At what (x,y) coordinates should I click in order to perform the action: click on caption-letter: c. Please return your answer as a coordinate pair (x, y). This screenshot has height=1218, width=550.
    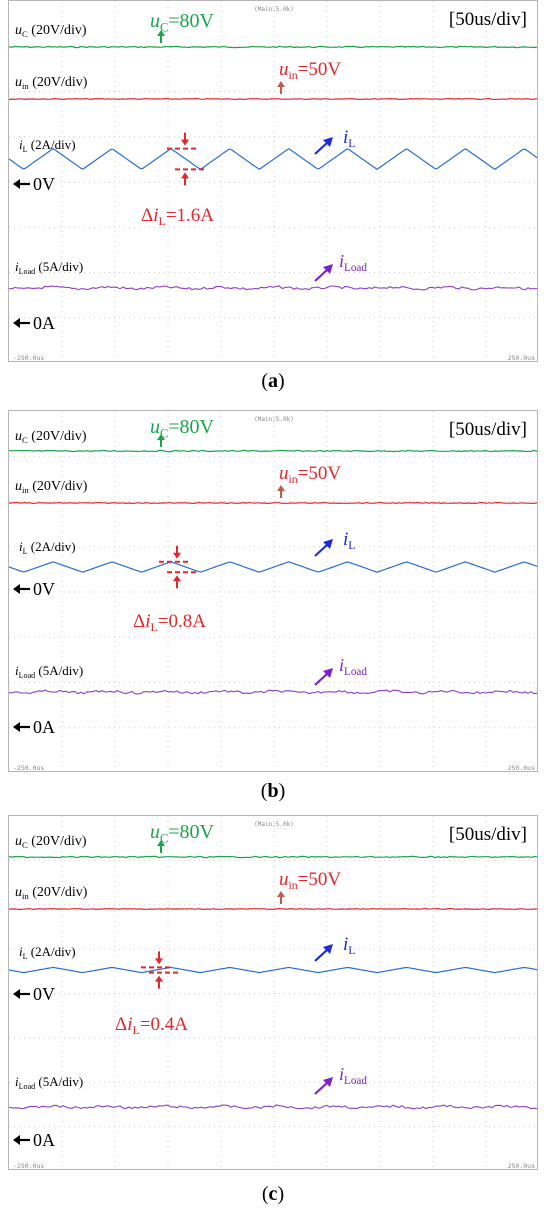
    Looking at the image, I should click on (273, 1194).